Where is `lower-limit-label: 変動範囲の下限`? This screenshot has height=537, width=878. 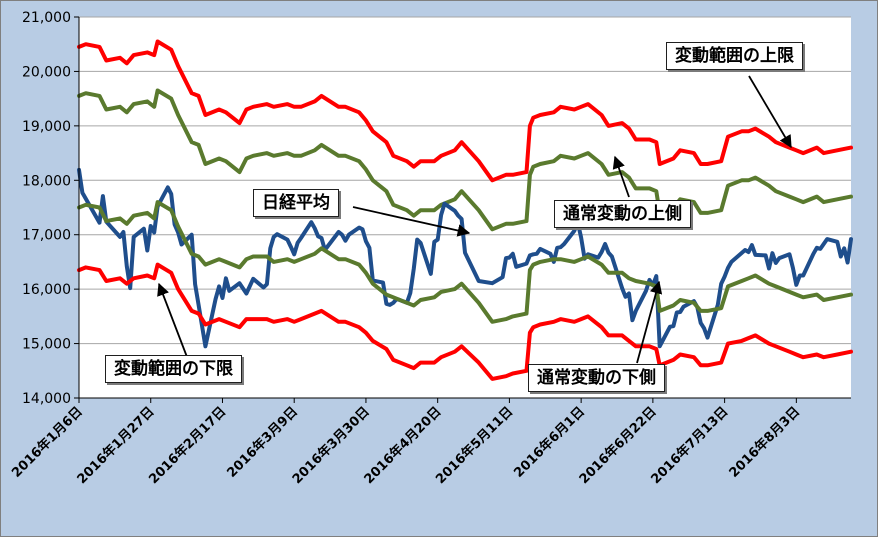 lower-limit-label: 変動範囲の下限 is located at coordinates (173, 369).